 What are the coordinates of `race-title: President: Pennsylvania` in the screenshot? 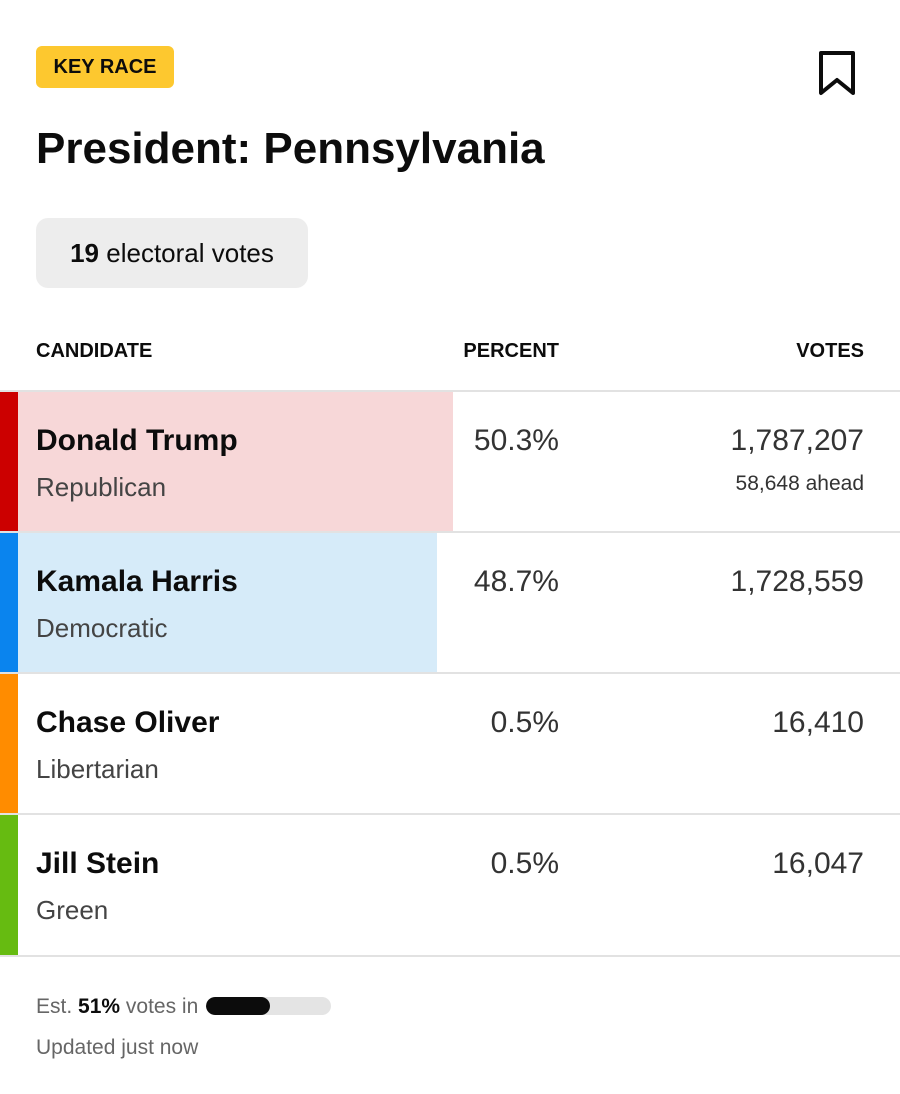 It's located at (290, 148).